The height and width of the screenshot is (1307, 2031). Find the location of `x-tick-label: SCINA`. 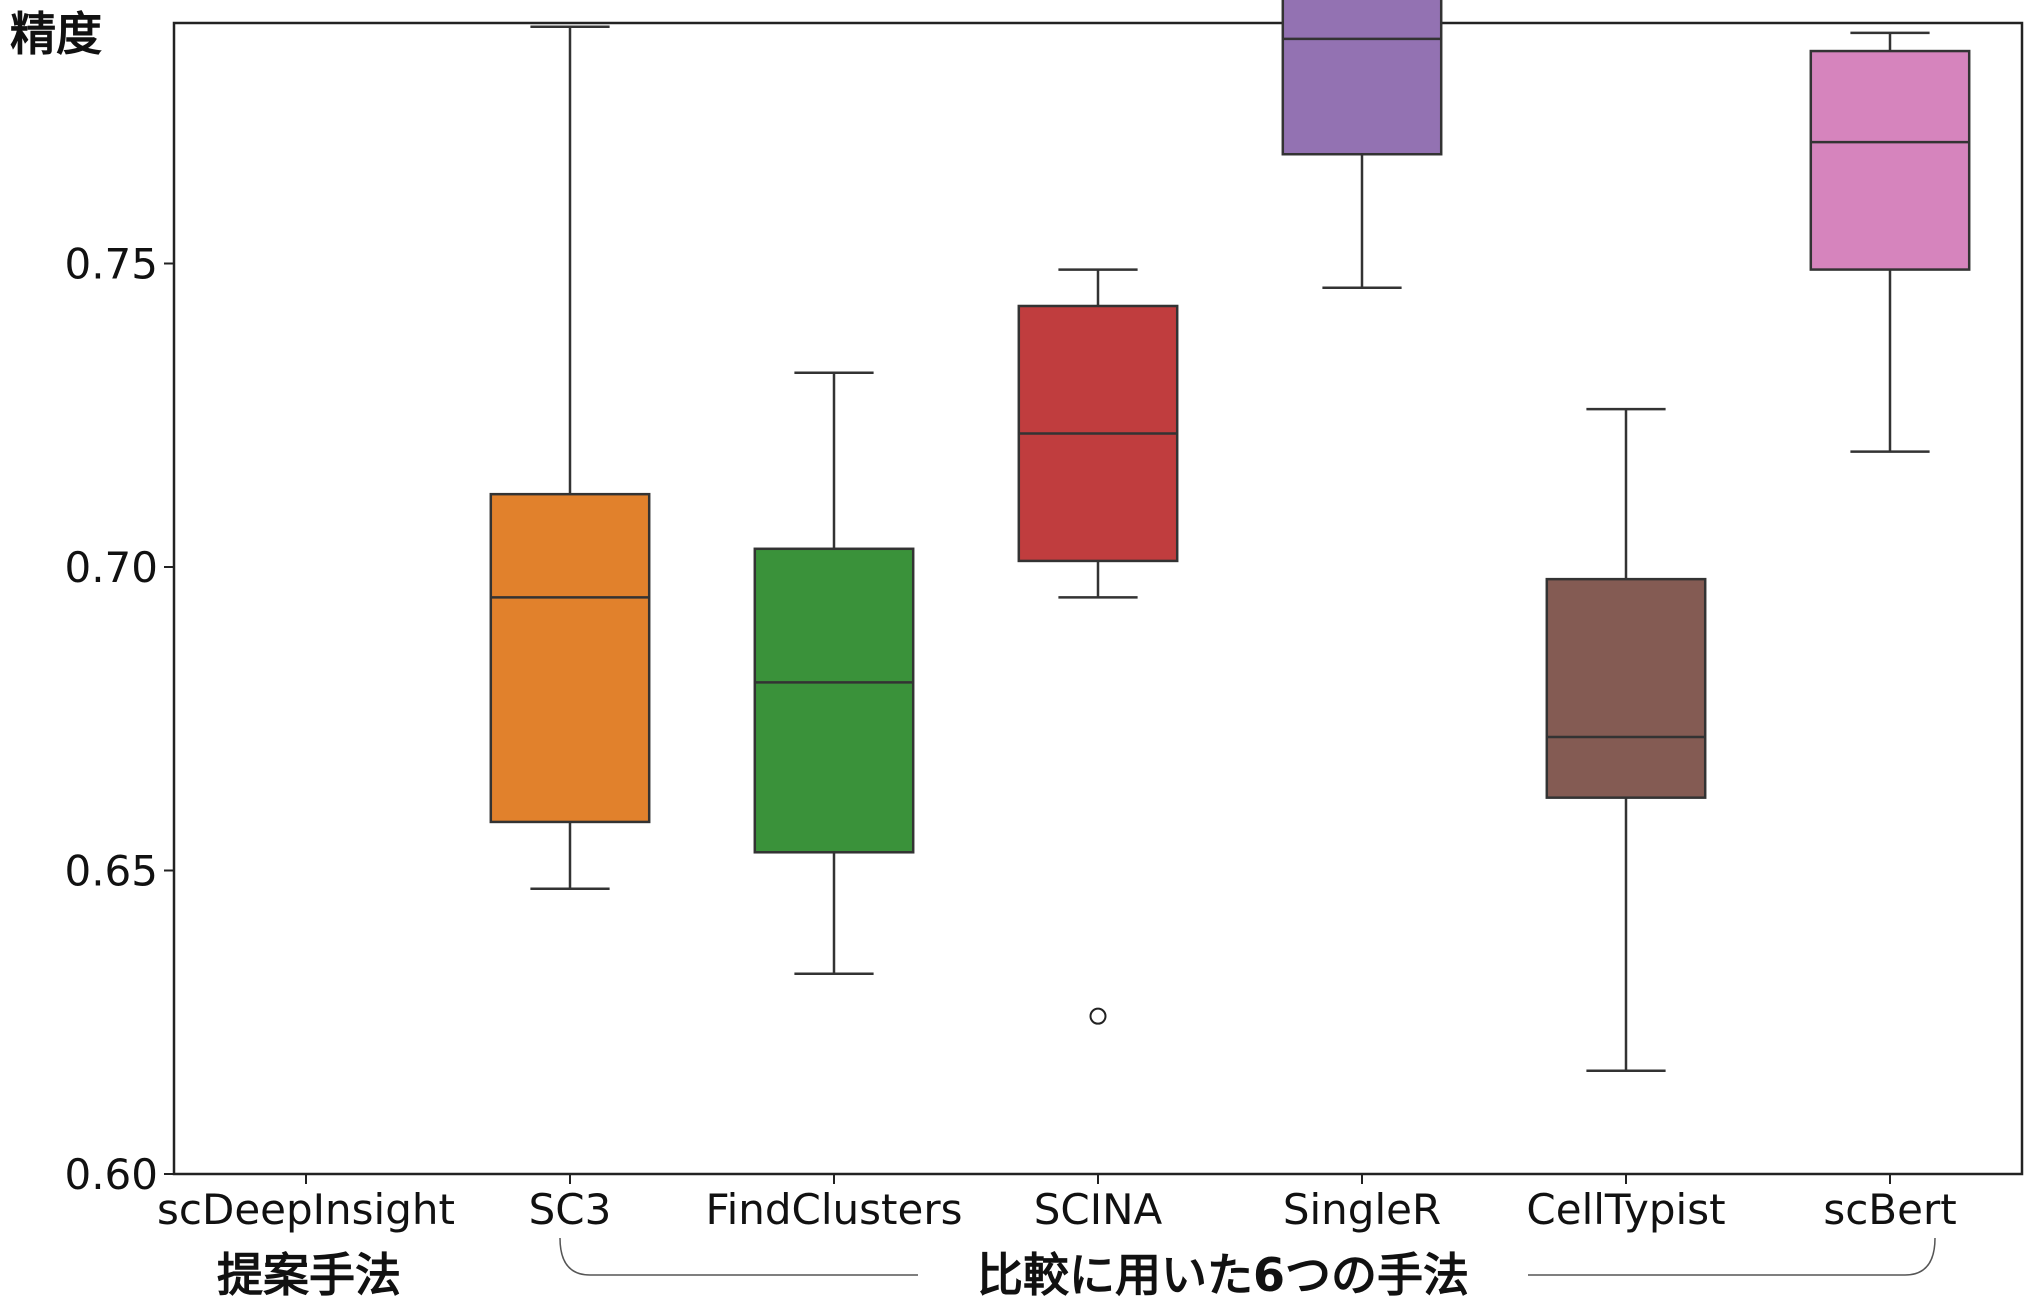

x-tick-label: SCINA is located at coordinates (1098, 1209).